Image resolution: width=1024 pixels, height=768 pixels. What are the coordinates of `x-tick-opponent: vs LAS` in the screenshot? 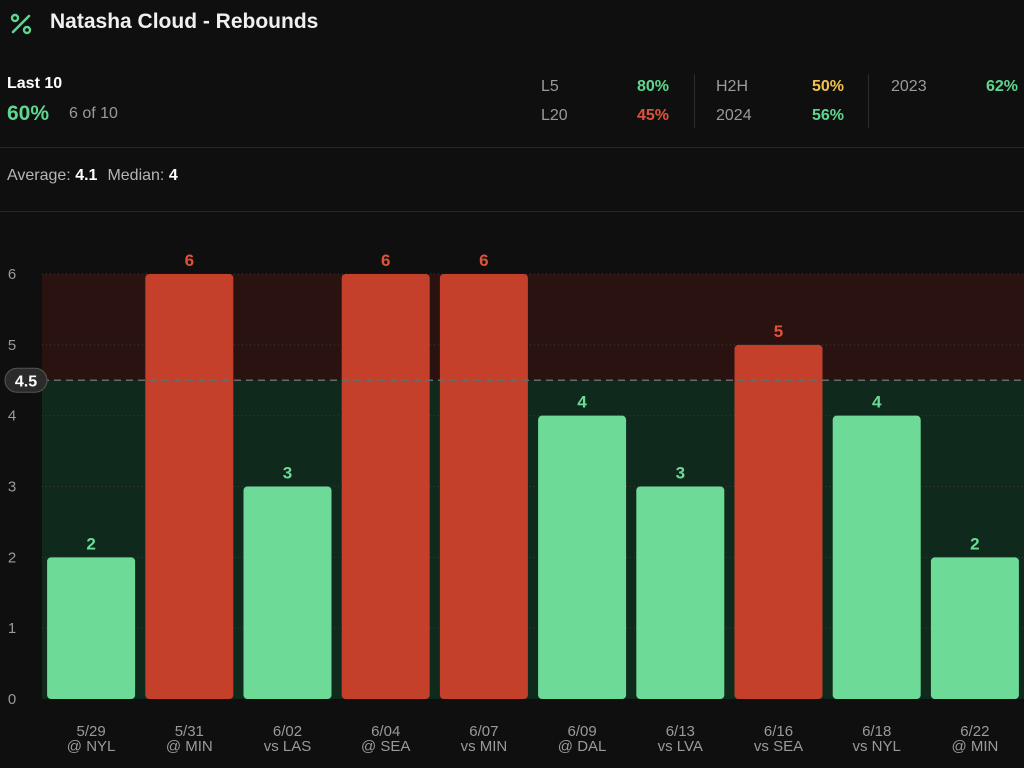 It's located at (288, 746).